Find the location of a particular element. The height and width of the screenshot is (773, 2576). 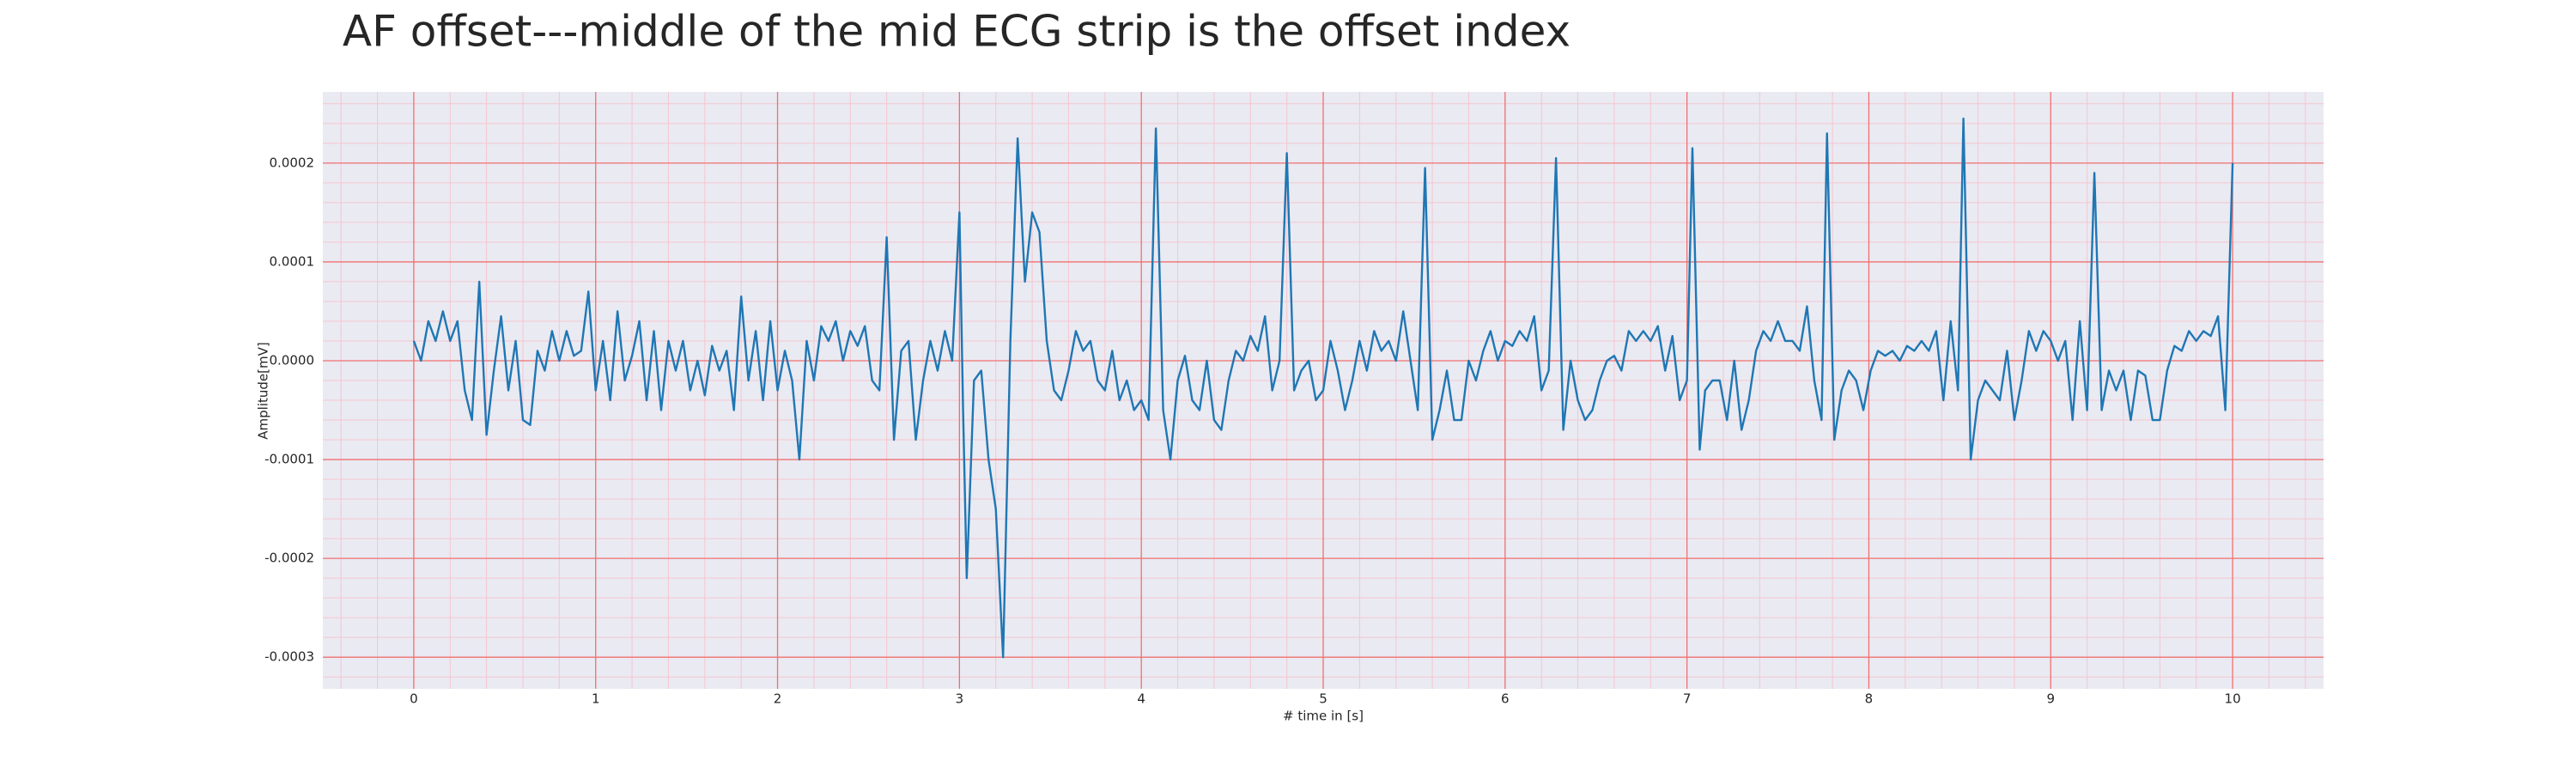

y-tick-label: 0.0001 is located at coordinates (292, 261).